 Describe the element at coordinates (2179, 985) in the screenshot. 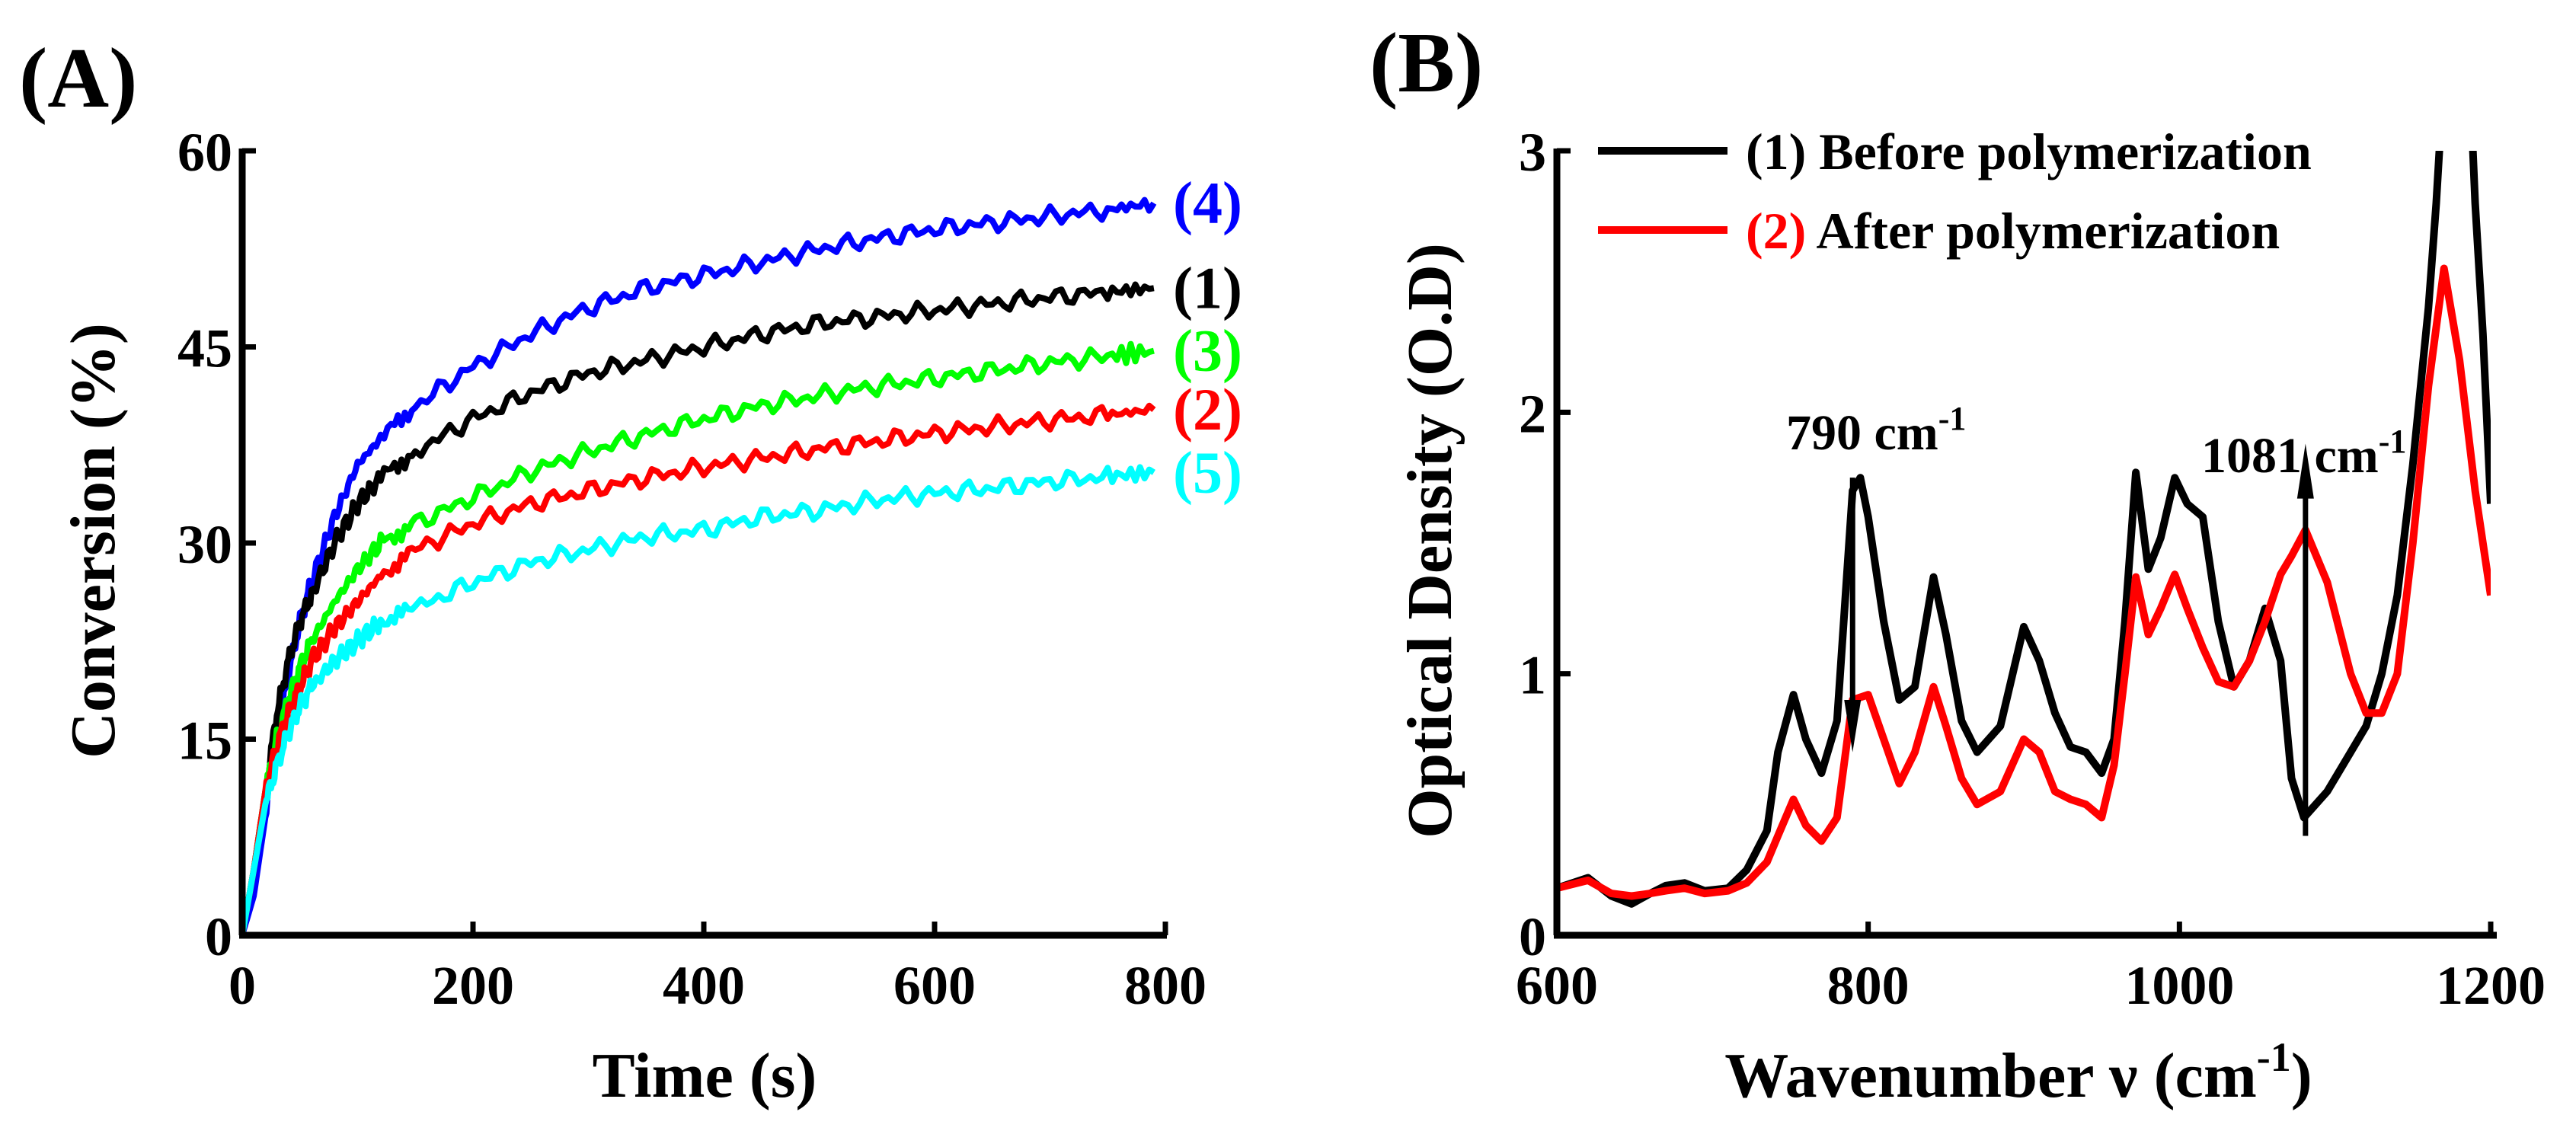

I see `panel-b-x-tick-label: 1000` at that location.